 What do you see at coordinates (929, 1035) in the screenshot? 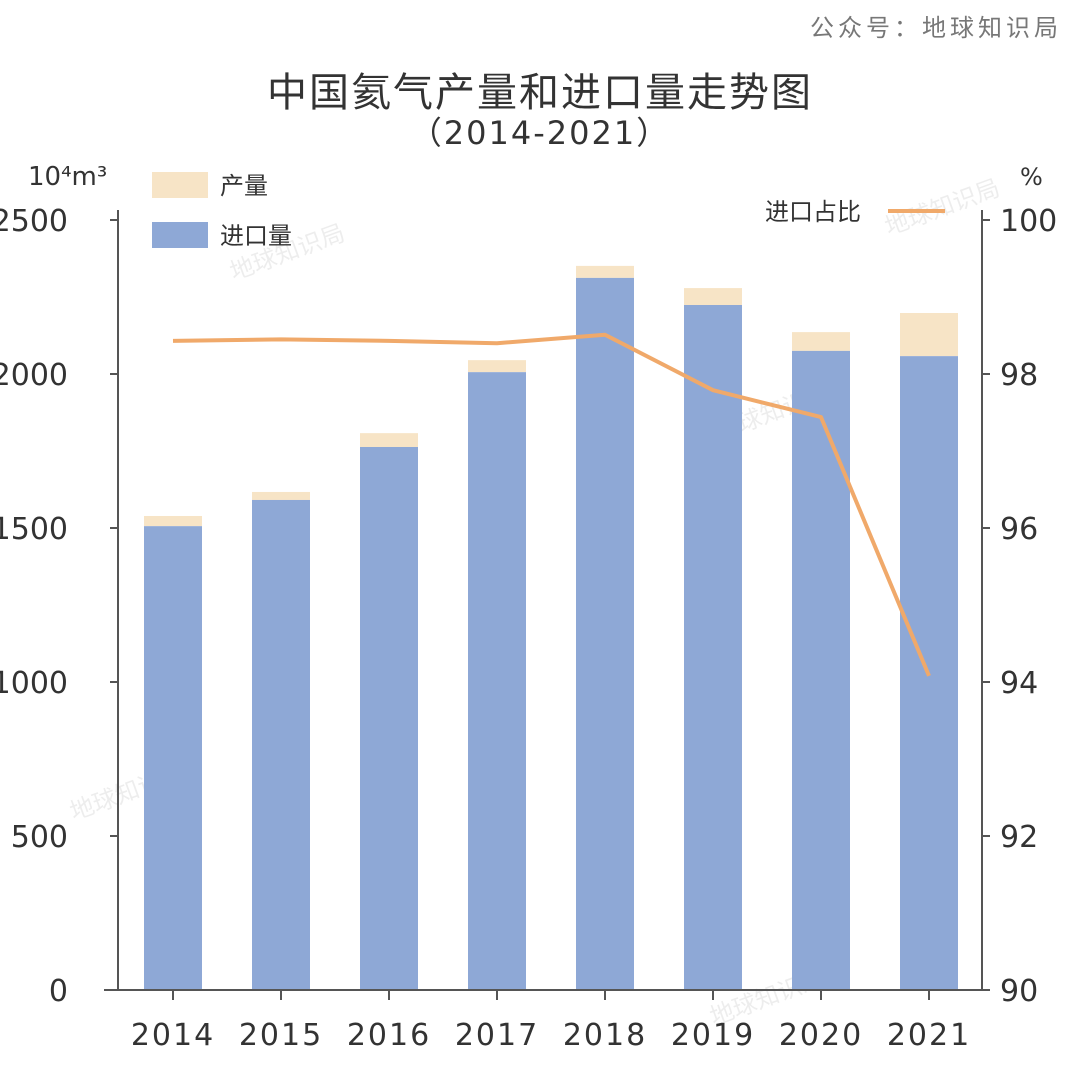
I see `x-tick-label: 2021` at bounding box center [929, 1035].